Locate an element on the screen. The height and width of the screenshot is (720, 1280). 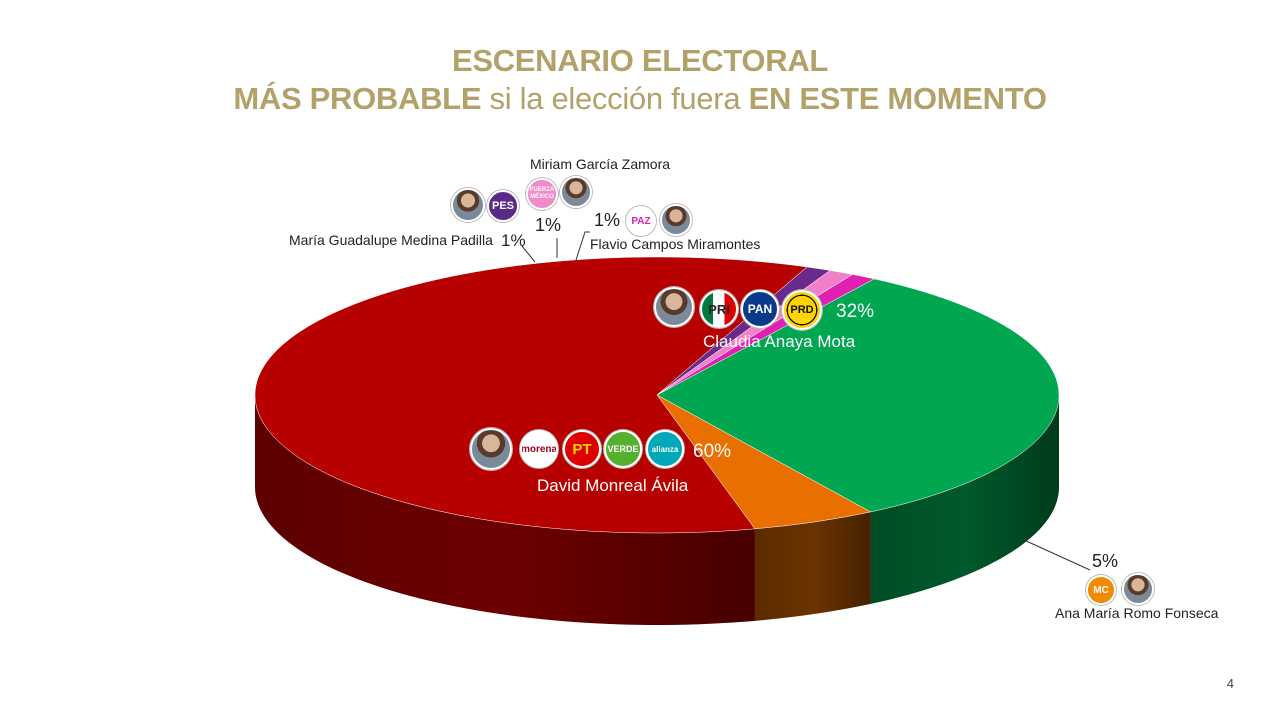
slice-value-medina: 1% is located at coordinates (513, 240).